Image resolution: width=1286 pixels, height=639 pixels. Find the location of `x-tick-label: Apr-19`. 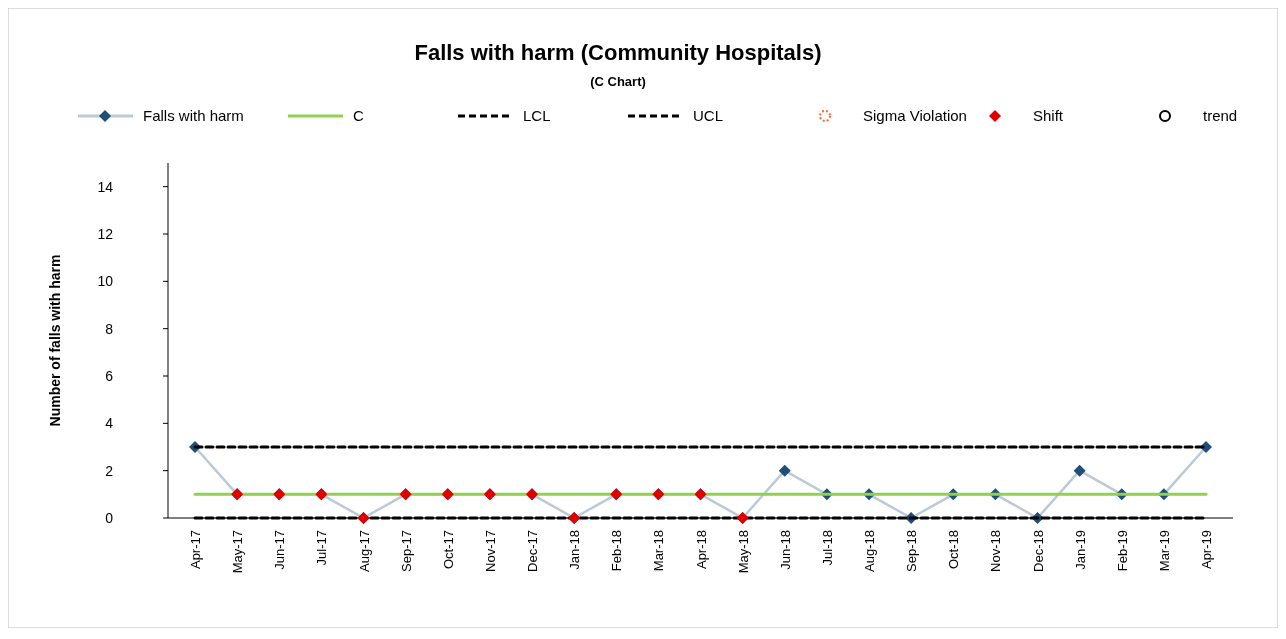

x-tick-label: Apr-19 is located at coordinates (1206, 550).